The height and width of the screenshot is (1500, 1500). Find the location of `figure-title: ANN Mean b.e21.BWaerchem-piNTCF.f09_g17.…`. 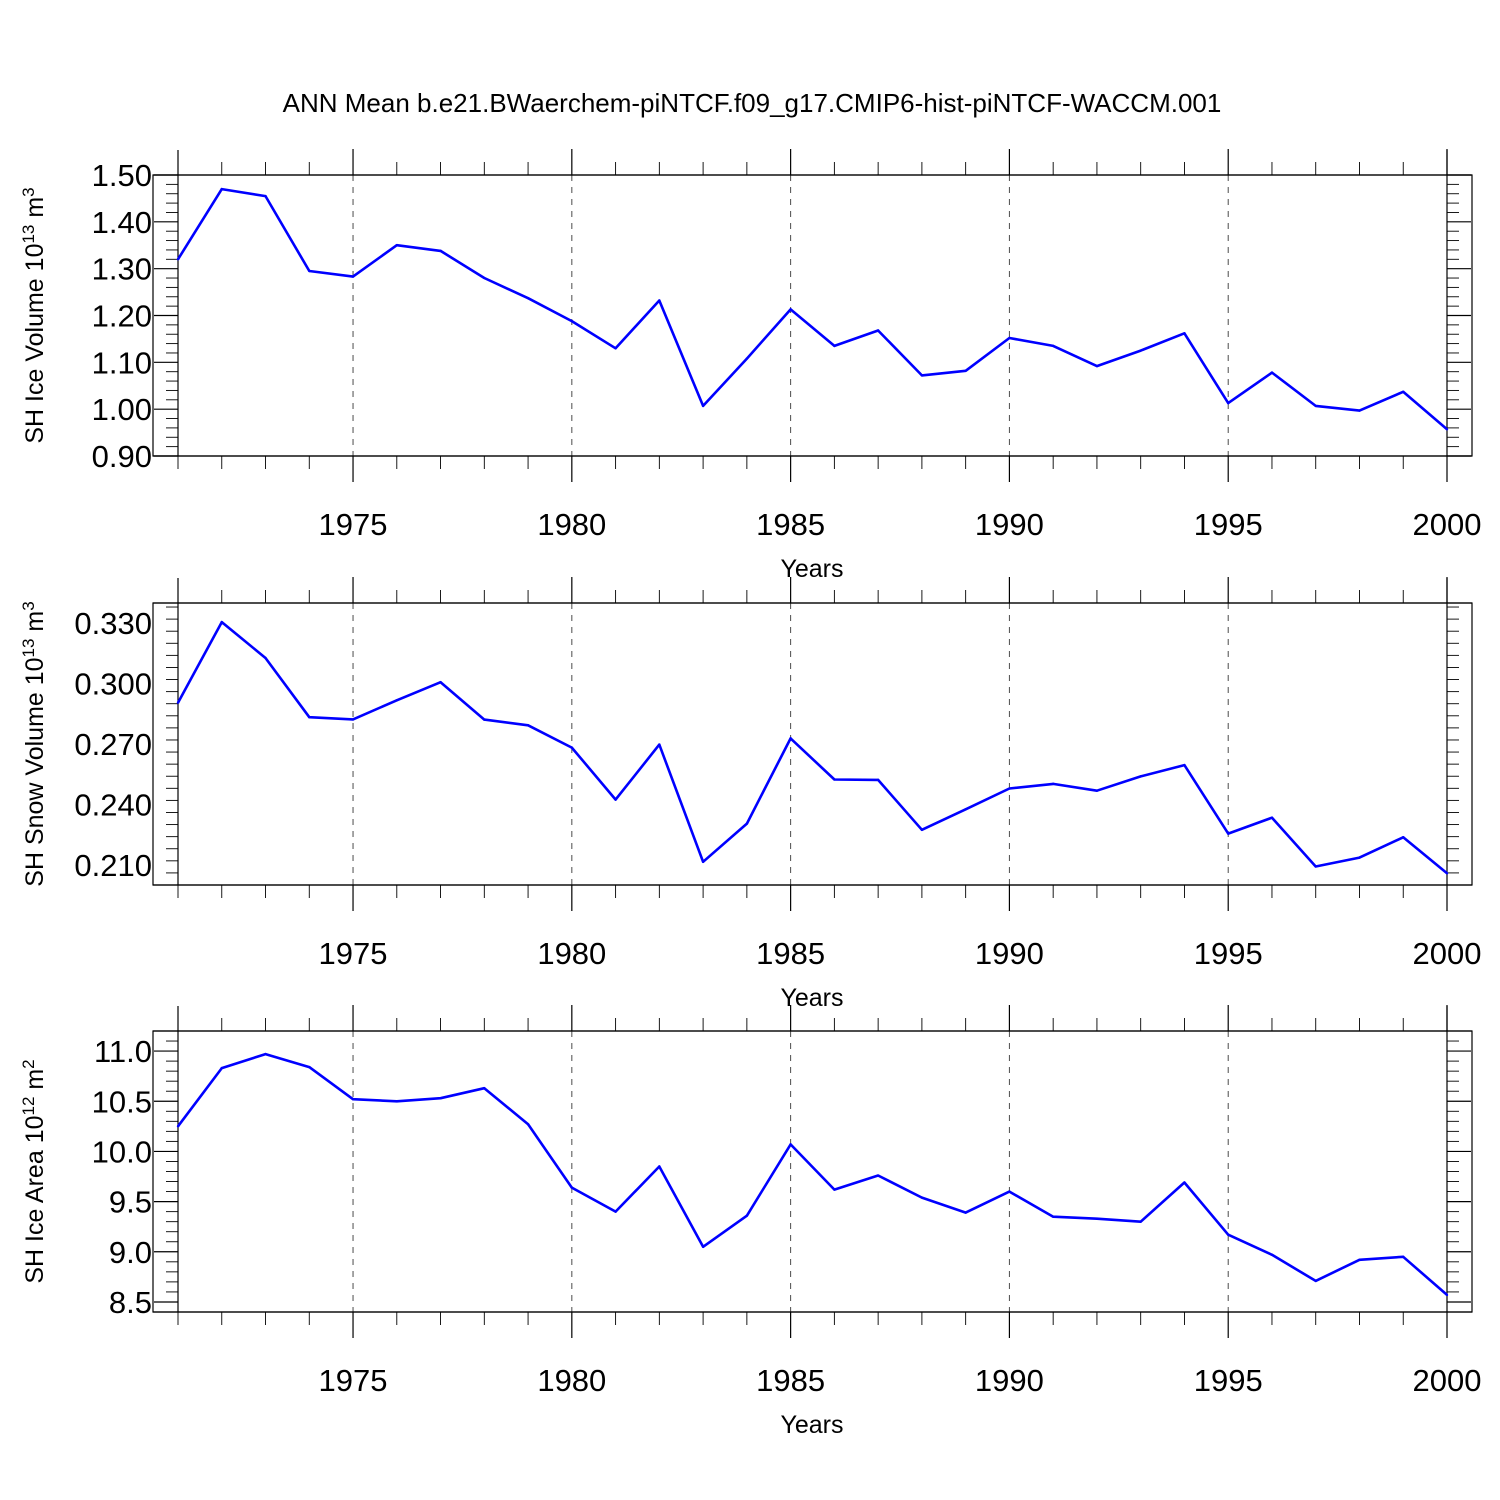

figure-title: ANN Mean b.e21.BWaerchem-piNTCF.f09_g17.… is located at coordinates (752, 103).